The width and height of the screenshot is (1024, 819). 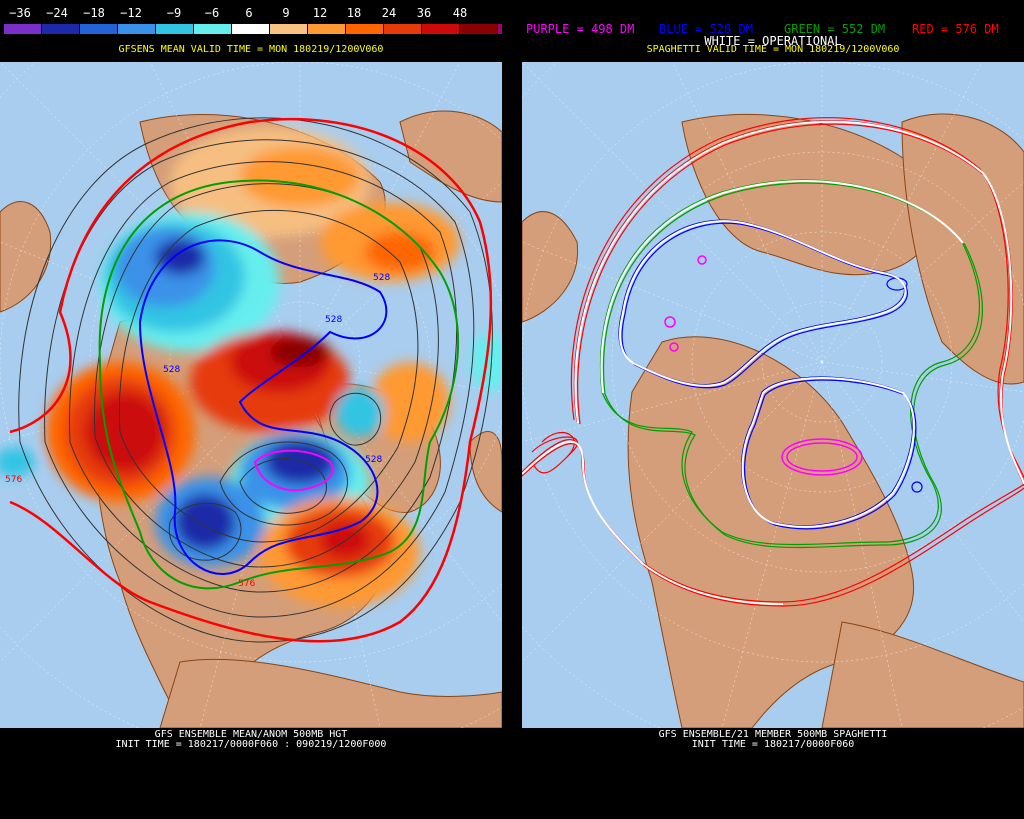 I want to click on legend-purple: PURPLE = 498 DM, so click(x=580, y=29).